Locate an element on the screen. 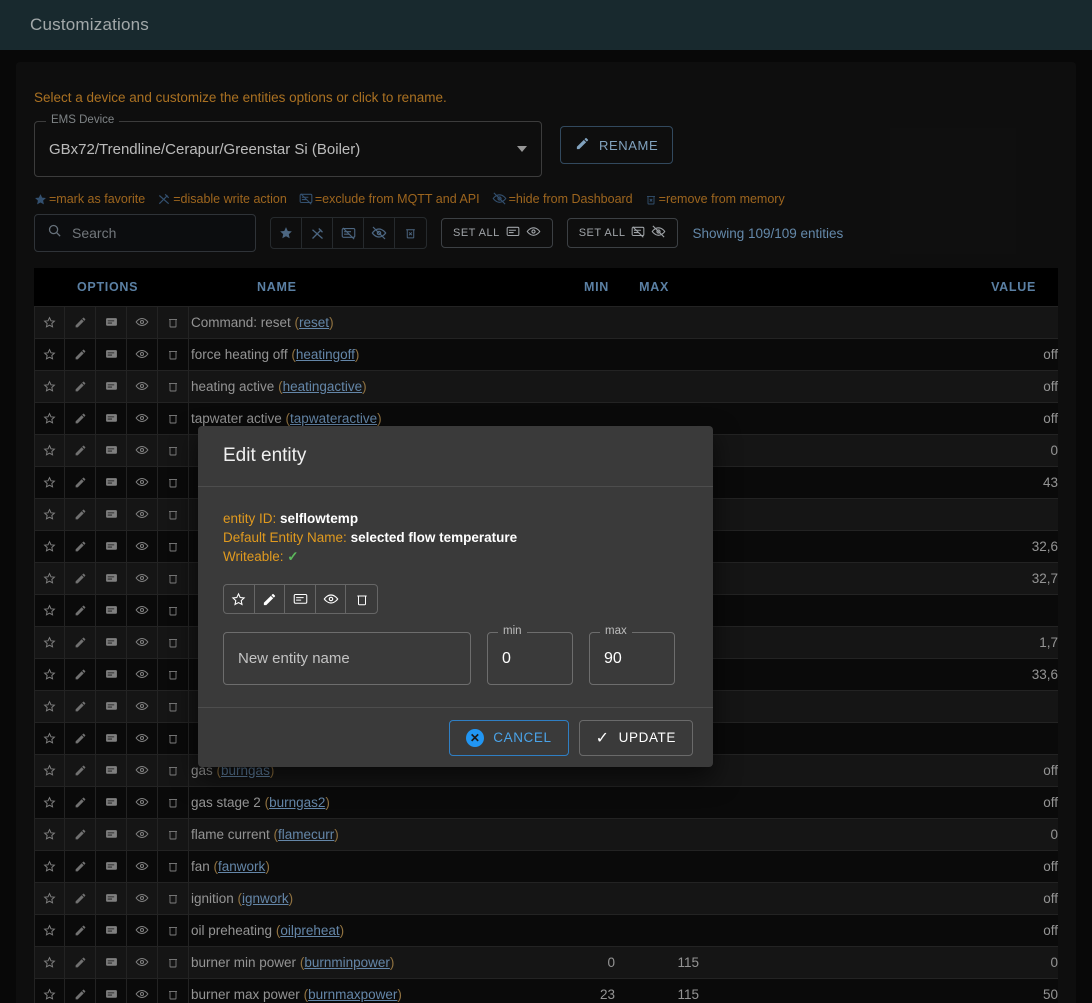 This screenshot has width=1092, height=1003. table-row: burner max power (burnmaxpower) 23 115 50 is located at coordinates (546, 990).